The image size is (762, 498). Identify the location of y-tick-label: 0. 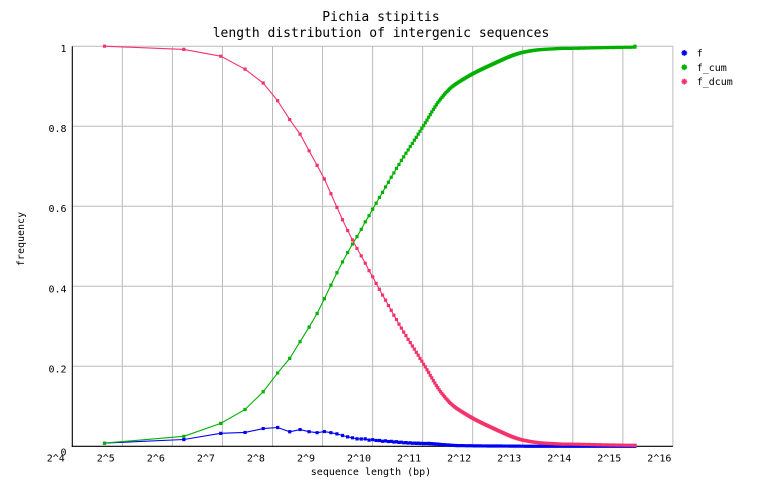
(63, 453).